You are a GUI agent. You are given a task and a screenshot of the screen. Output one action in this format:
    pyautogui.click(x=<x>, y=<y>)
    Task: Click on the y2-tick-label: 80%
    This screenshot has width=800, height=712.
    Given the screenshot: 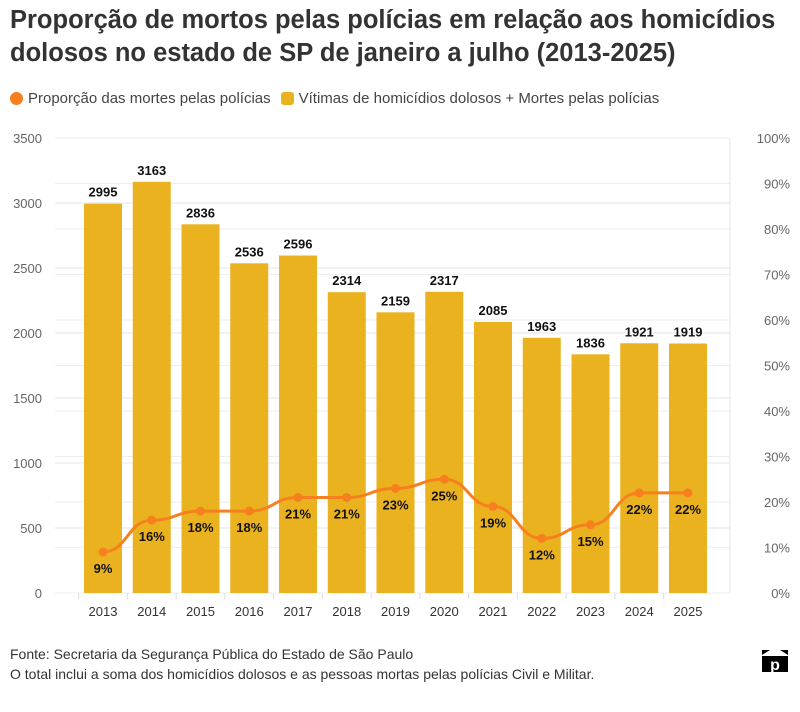 What is the action you would take?
    pyautogui.click(x=777, y=229)
    